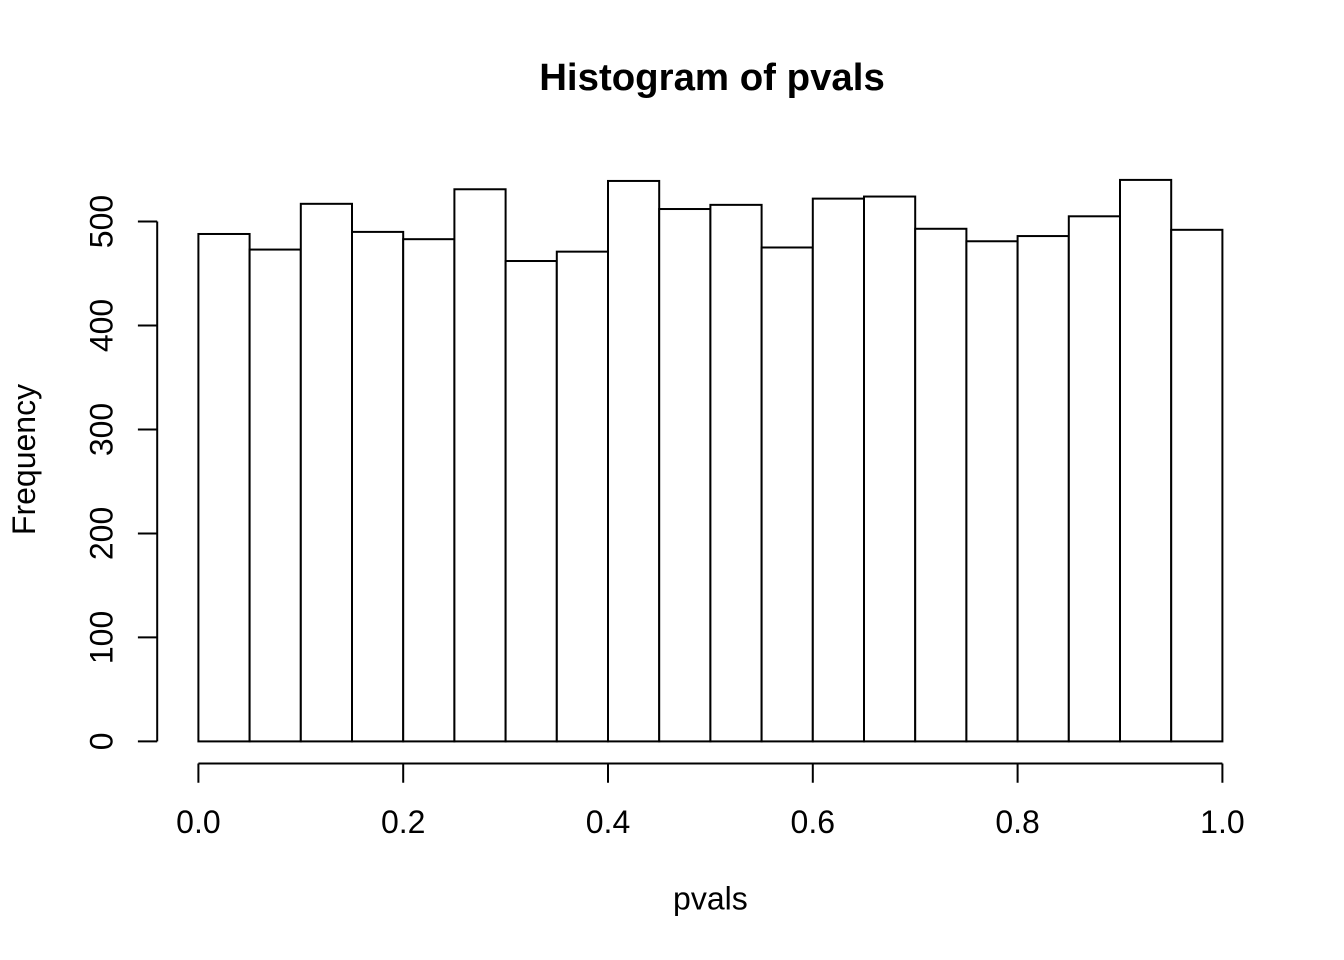  I want to click on svg-text: 0.8, so click(1017, 822).